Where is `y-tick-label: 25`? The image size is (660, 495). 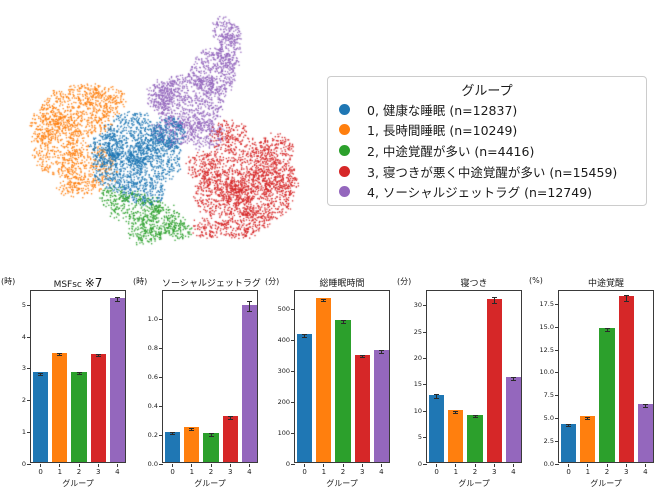
y-tick-label: 25 is located at coordinates (417, 331).